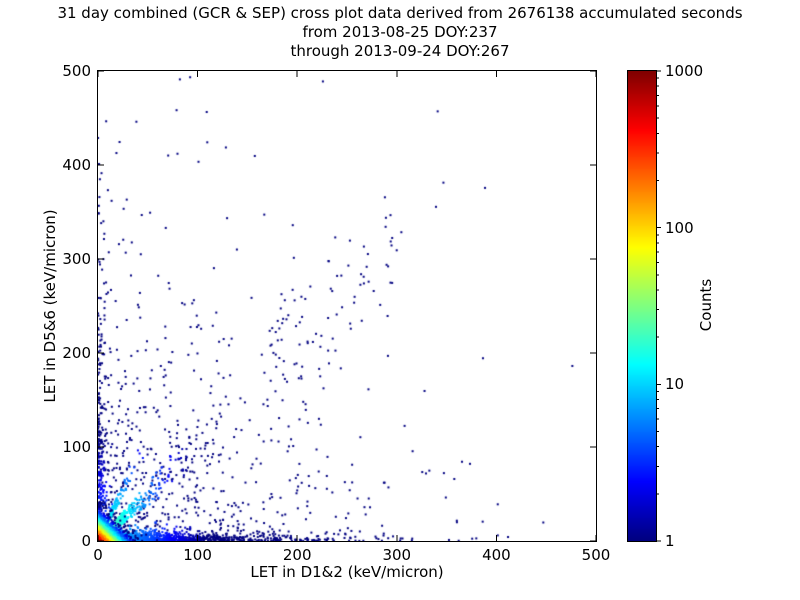  Describe the element at coordinates (596, 555) in the screenshot. I see `x-tick-label: 500` at that location.